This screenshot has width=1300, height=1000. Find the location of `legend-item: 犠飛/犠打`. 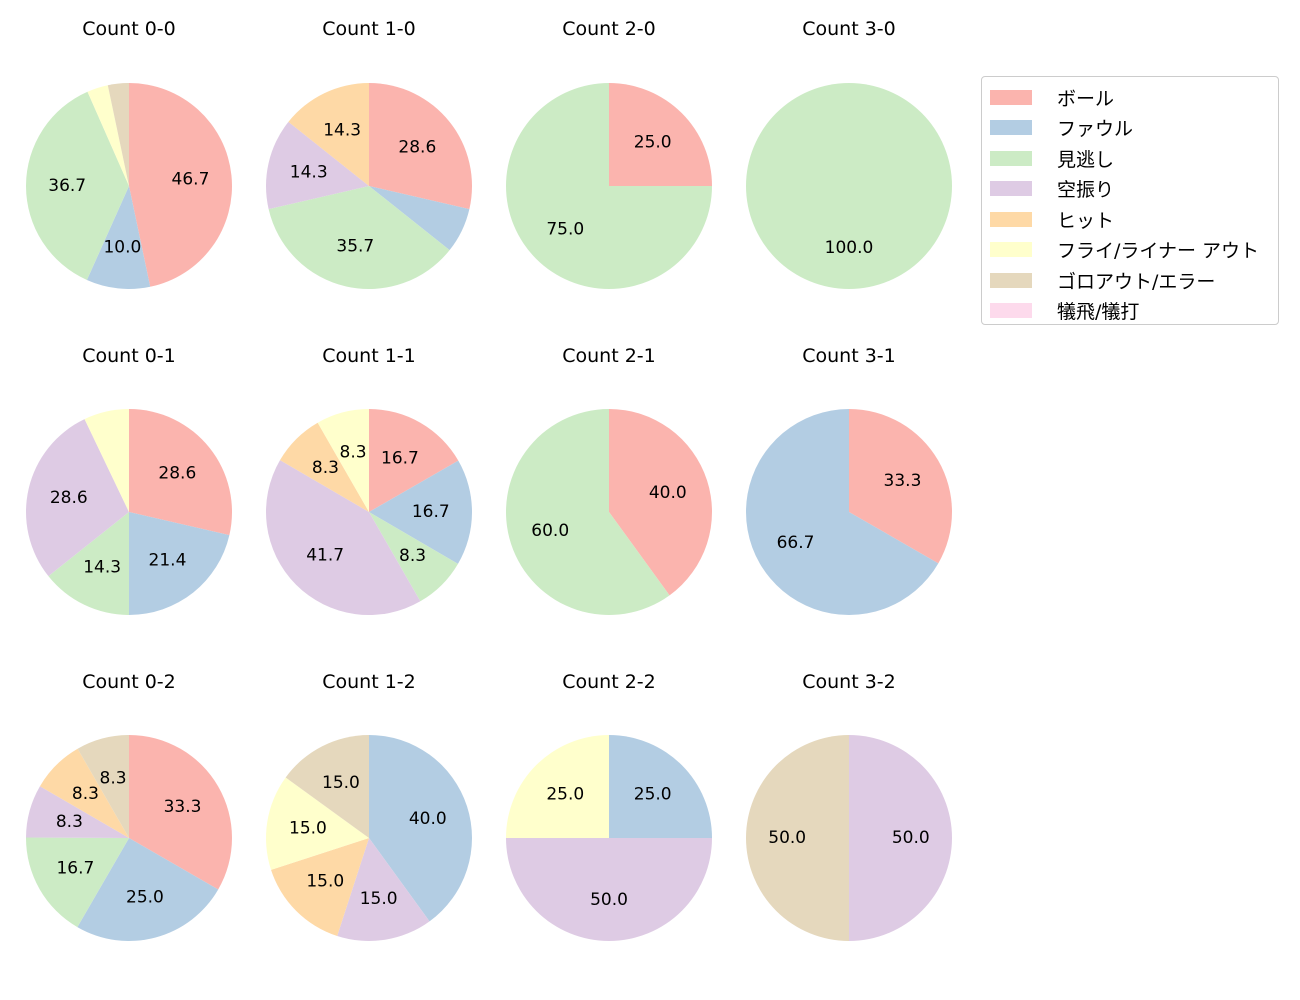

legend-item: 犠飛/犠打 is located at coordinates (1130, 311).